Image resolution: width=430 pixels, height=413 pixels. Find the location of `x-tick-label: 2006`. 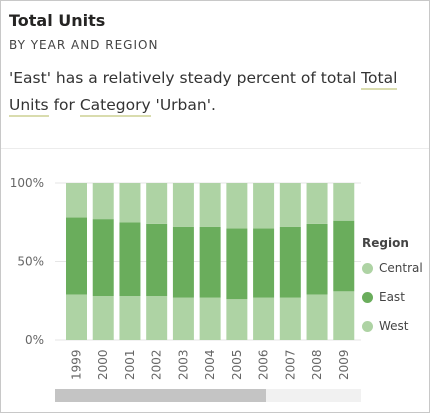

x-tick-label: 2006 is located at coordinates (264, 364).